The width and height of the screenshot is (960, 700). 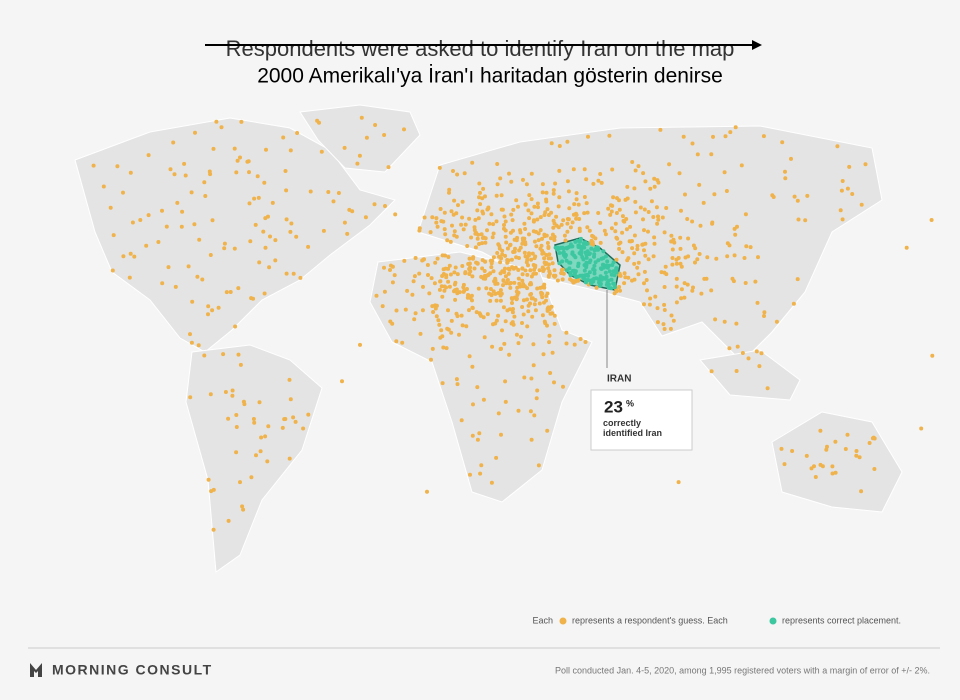 I want to click on africa, so click(x=481, y=377).